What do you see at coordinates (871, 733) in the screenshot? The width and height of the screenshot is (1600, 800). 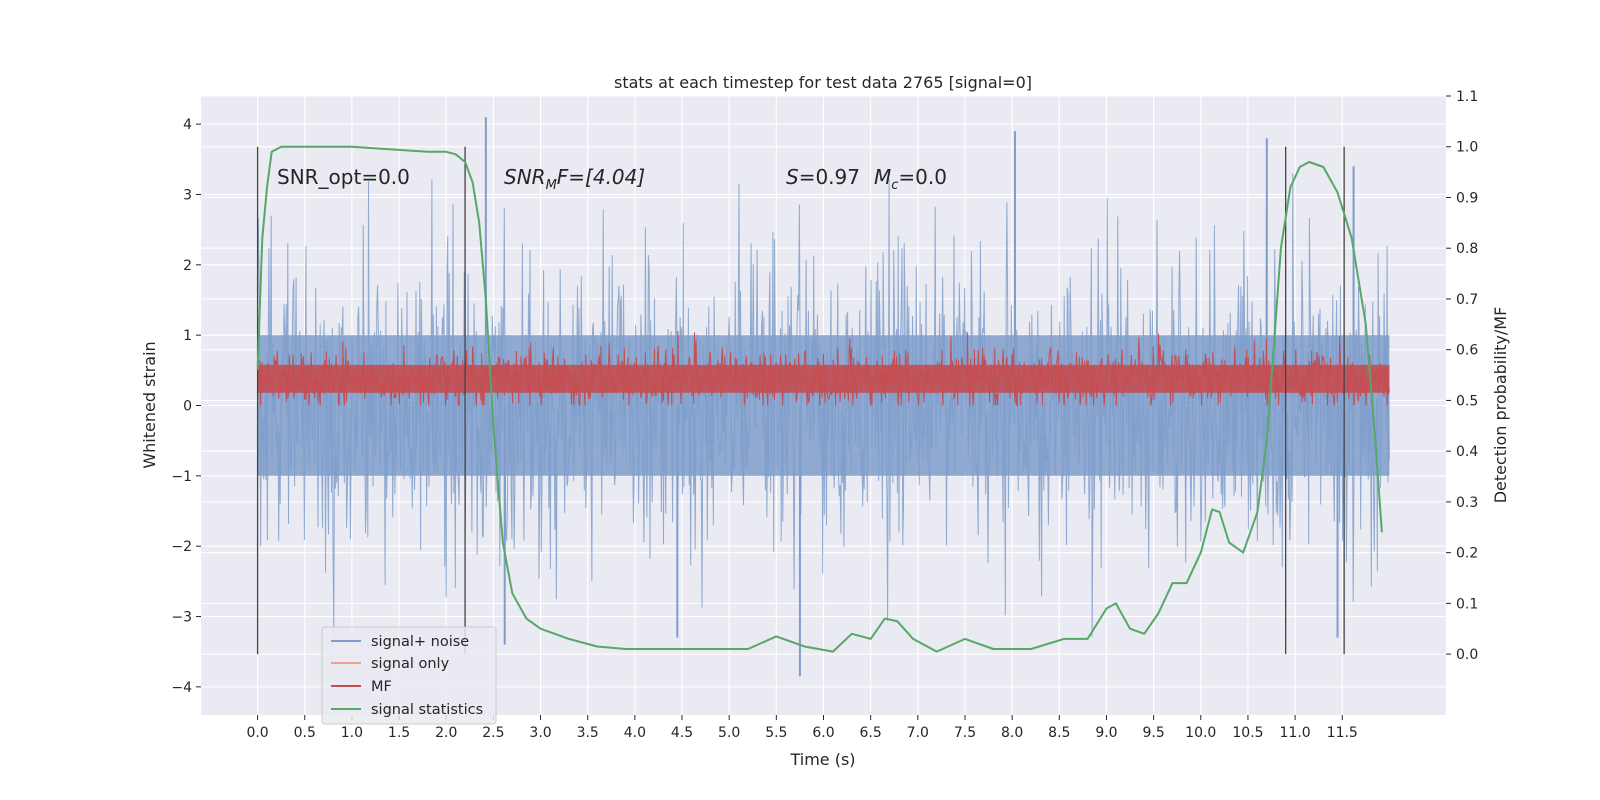 I see `x-tick-label: 6.5` at bounding box center [871, 733].